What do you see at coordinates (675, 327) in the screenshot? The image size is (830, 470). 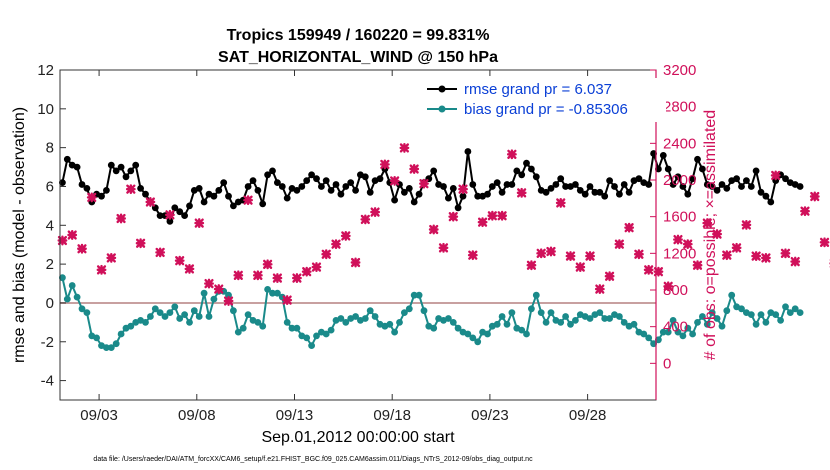 I see `y-right-tick-label: 400` at bounding box center [675, 327].